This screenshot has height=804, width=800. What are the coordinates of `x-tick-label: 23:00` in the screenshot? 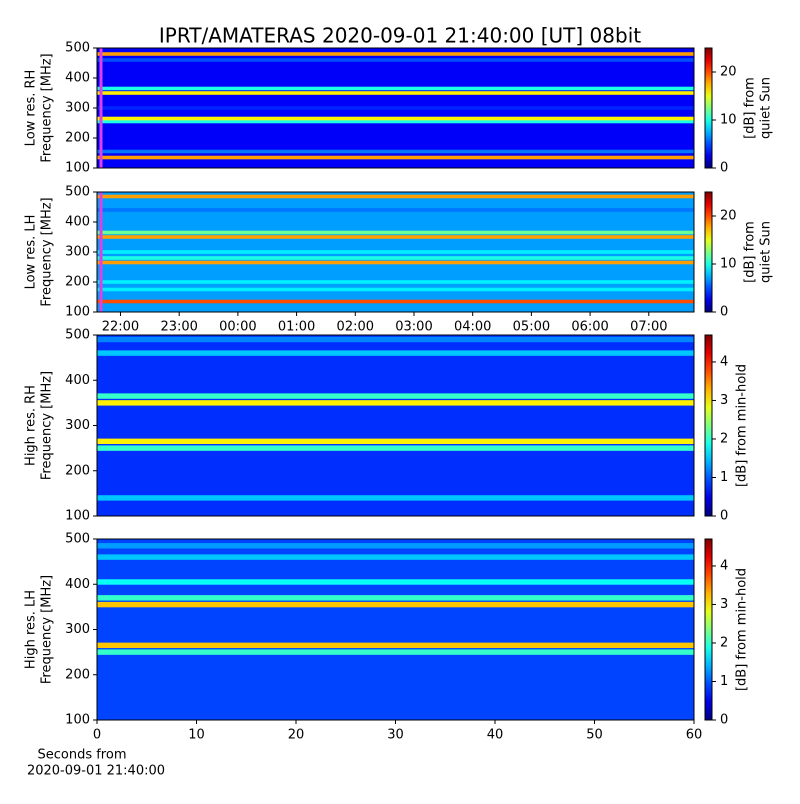 It's located at (178, 327).